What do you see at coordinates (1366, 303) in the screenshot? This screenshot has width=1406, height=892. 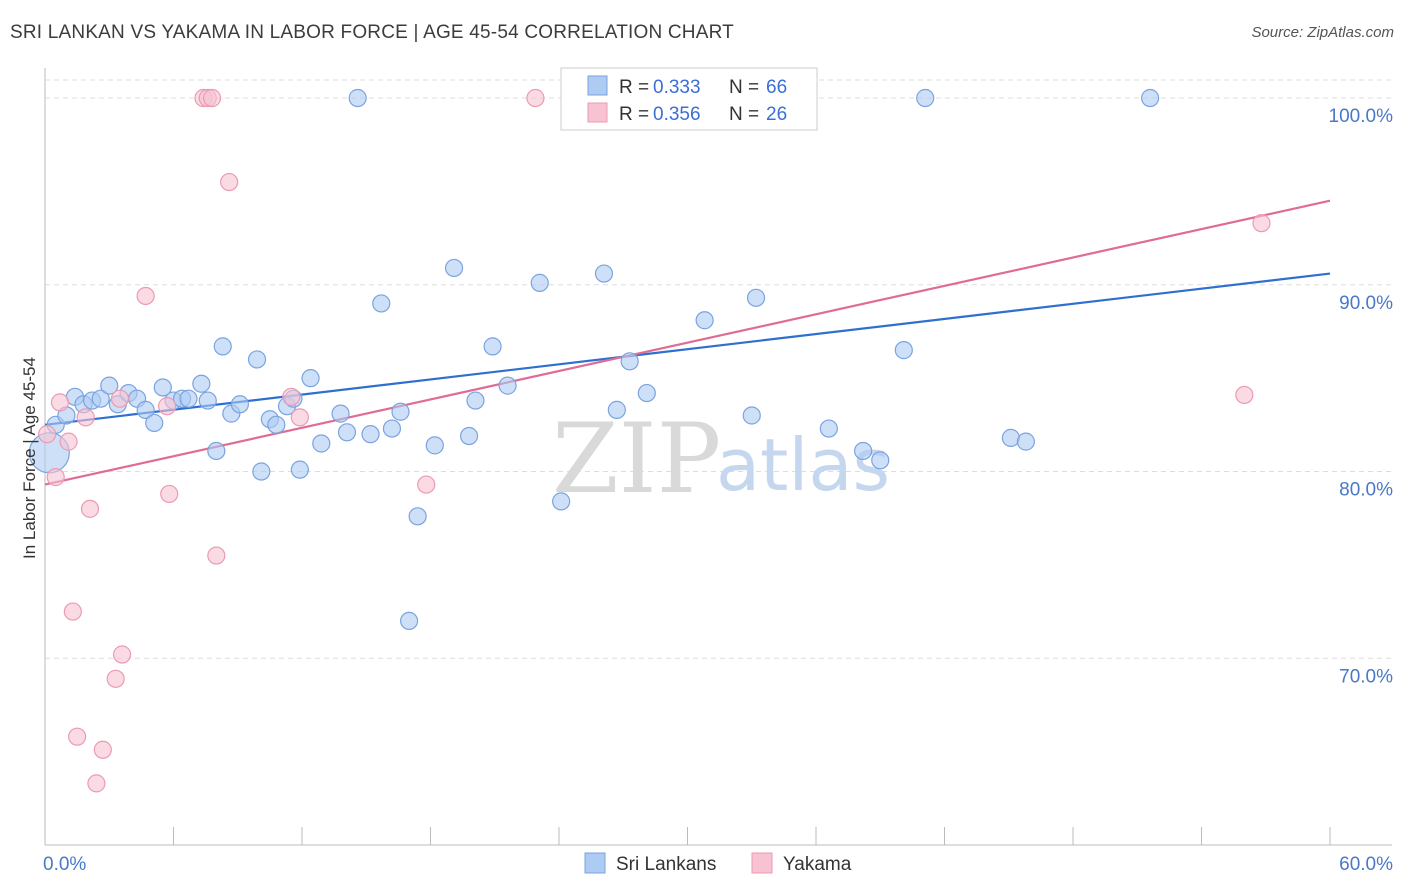 I see `y-tick-label-2: 90.0%` at bounding box center [1366, 303].